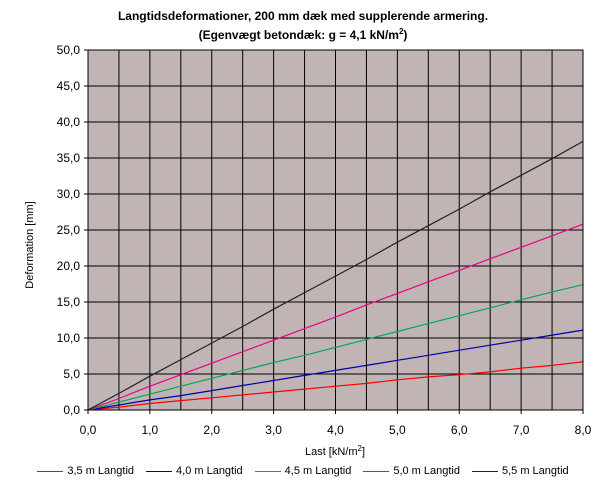 This screenshot has height=483, width=606. What do you see at coordinates (69, 86) in the screenshot?
I see `y-tick-label: 45,0` at bounding box center [69, 86].